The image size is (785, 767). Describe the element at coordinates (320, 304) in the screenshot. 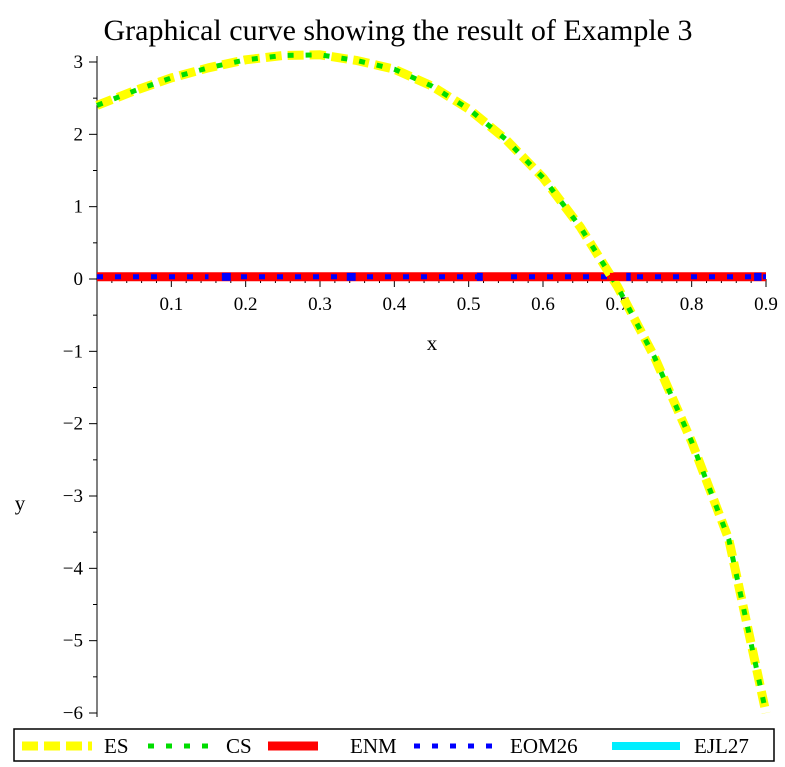

I see `x-tick-label: 0.3` at that location.